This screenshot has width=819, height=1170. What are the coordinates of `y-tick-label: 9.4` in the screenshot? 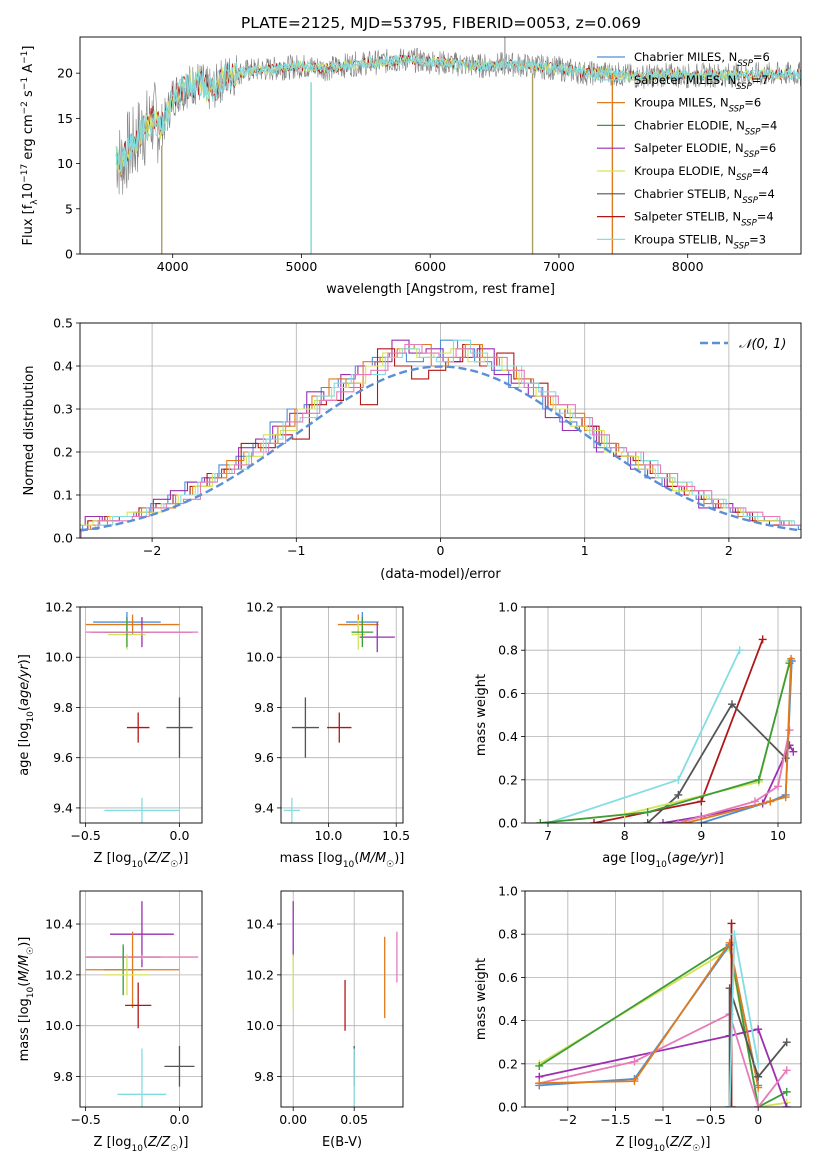 It's located at (63, 807).